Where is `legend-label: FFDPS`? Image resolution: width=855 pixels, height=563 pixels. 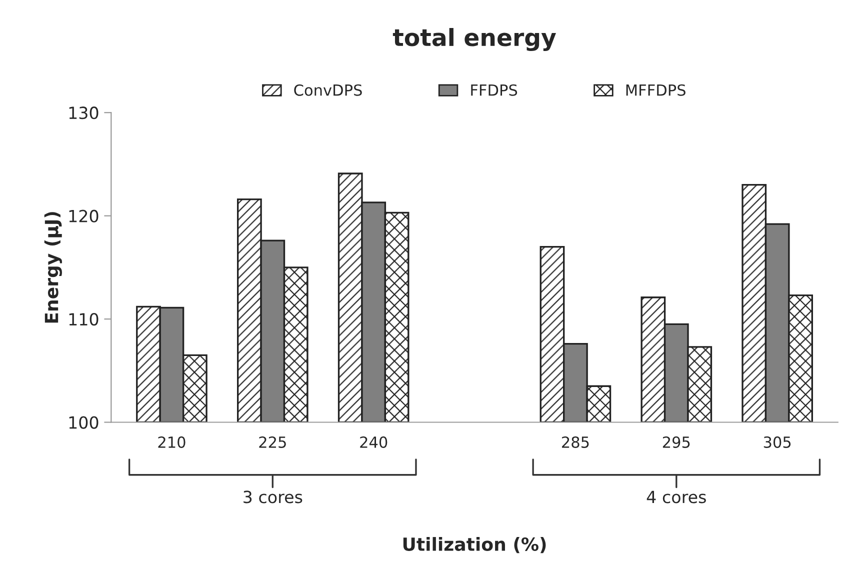 legend-label: FFDPS is located at coordinates (494, 90).